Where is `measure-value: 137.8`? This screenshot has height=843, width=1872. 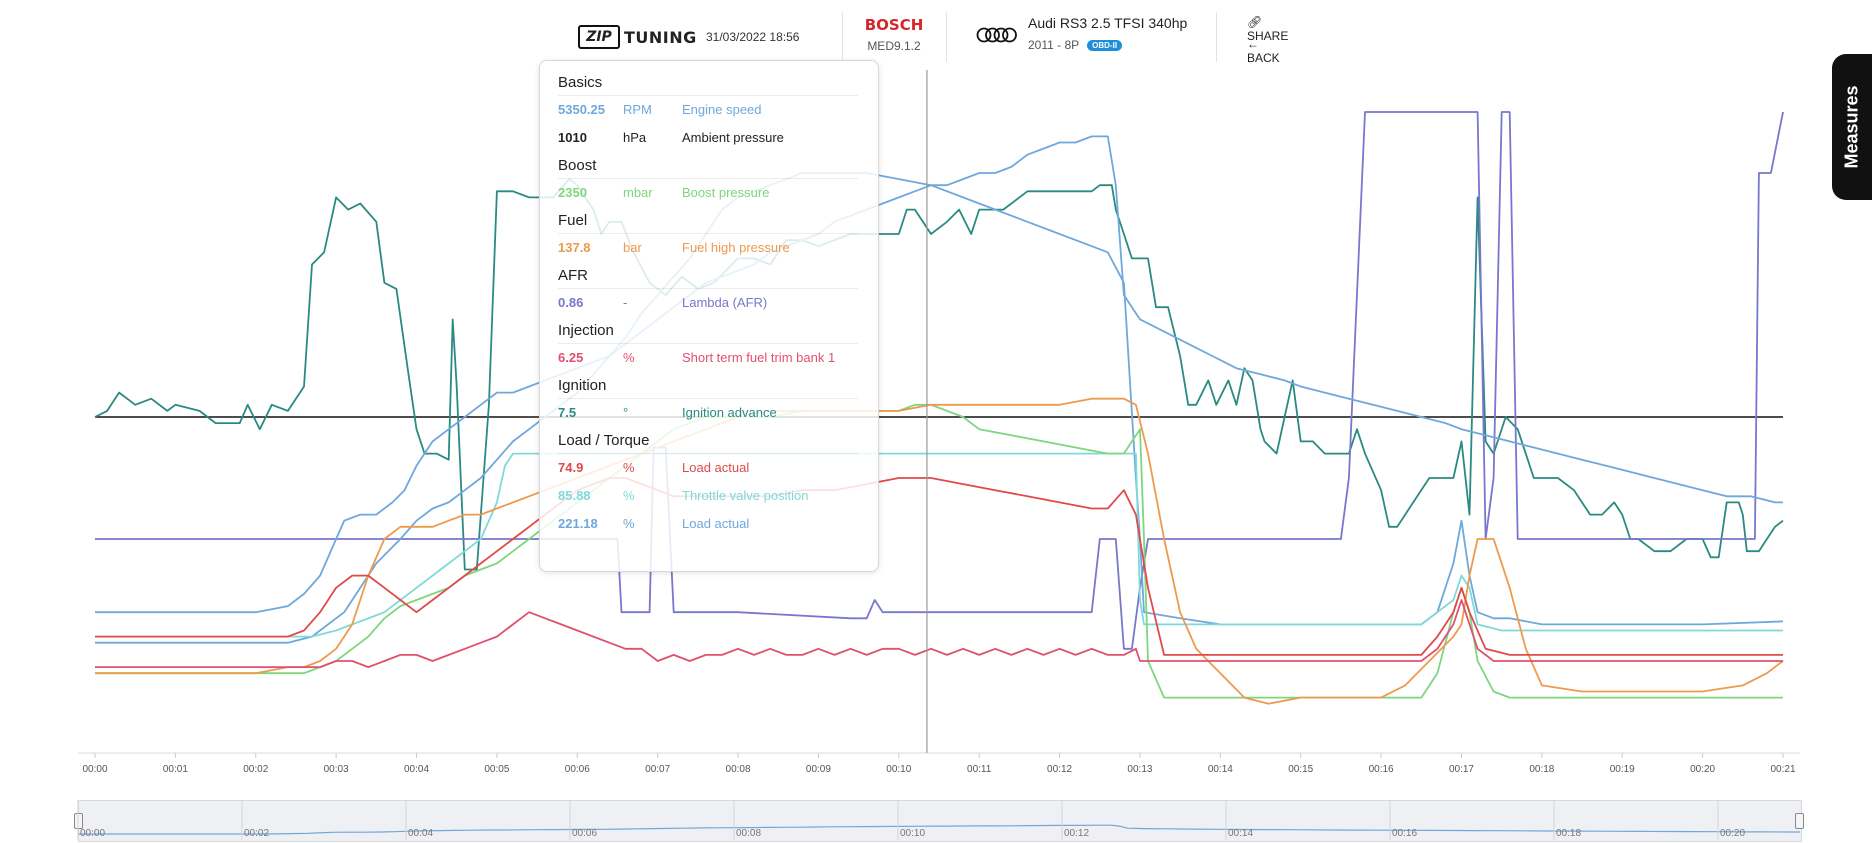
measure-value: 137.8 is located at coordinates (574, 247).